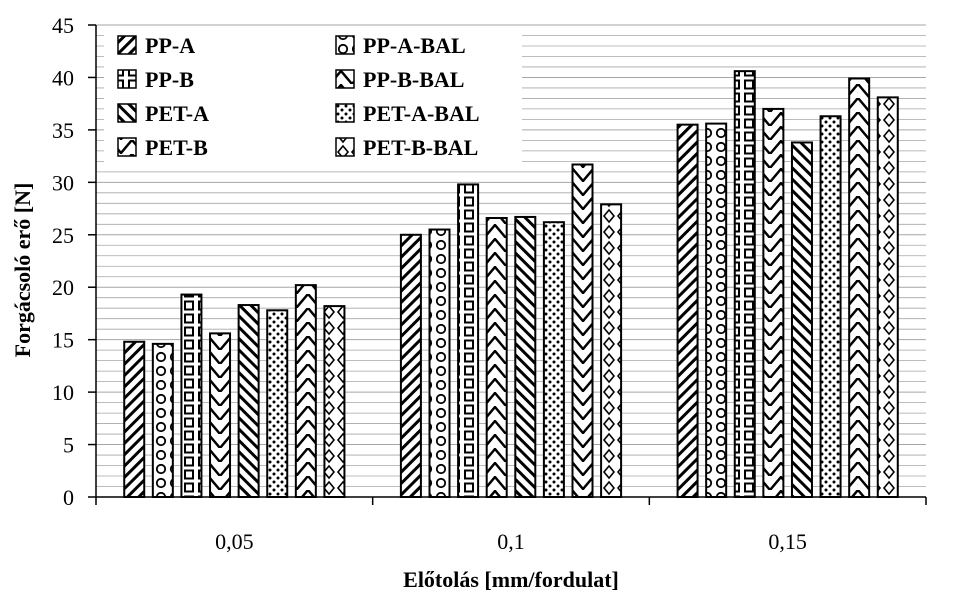 This screenshot has height=602, width=963. What do you see at coordinates (63, 182) in the screenshot?
I see `y-tick-label: 30` at bounding box center [63, 182].